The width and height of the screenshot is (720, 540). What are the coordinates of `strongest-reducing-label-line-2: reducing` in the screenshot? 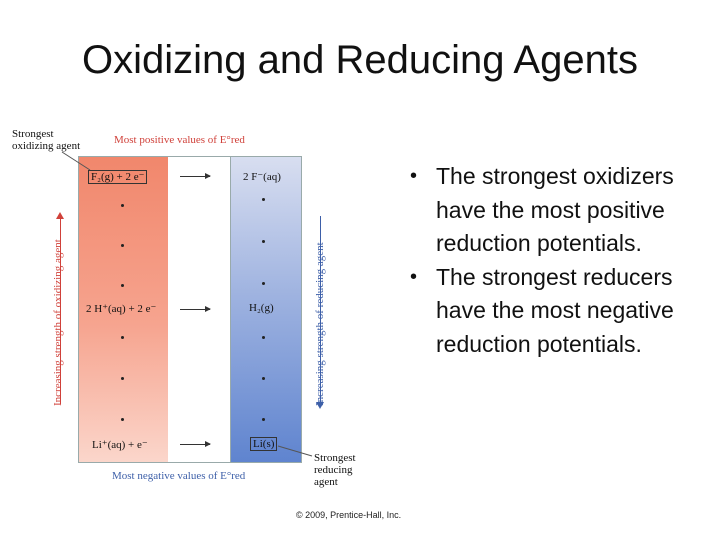 It's located at (333, 470).